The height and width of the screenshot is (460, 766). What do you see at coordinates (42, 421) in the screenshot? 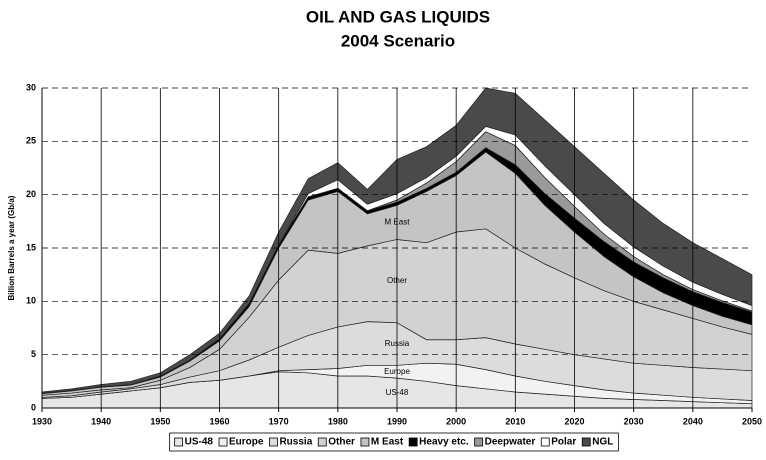
I see `x-tick-label: 1930` at bounding box center [42, 421].